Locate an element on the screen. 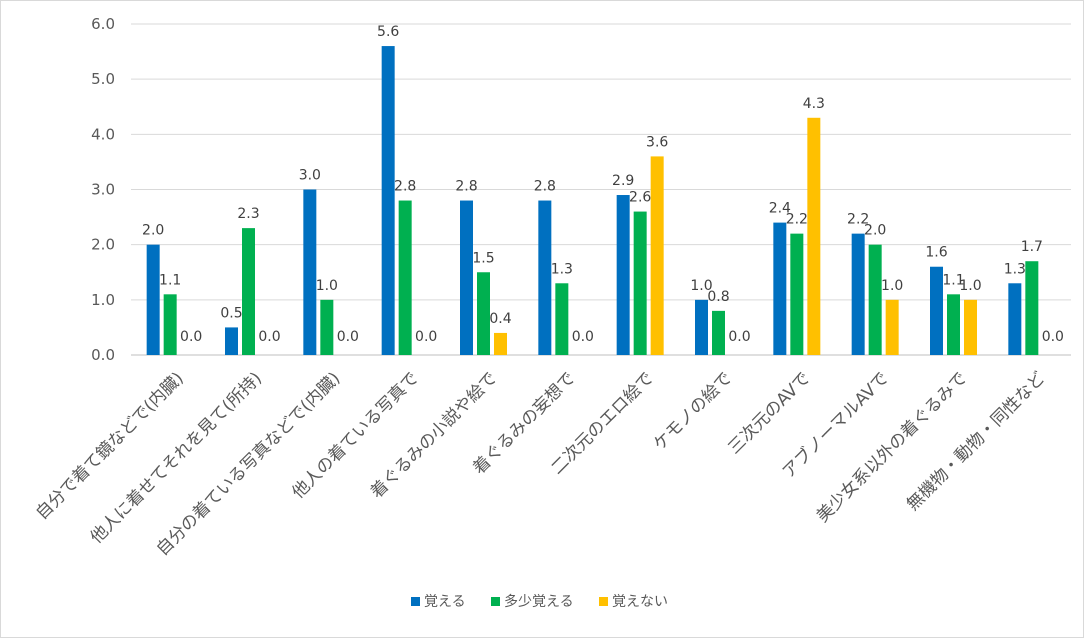 Image resolution: width=1084 pixels, height=638 pixels. legend: 覚える 多少覚える 覚えない is located at coordinates (539, 601).